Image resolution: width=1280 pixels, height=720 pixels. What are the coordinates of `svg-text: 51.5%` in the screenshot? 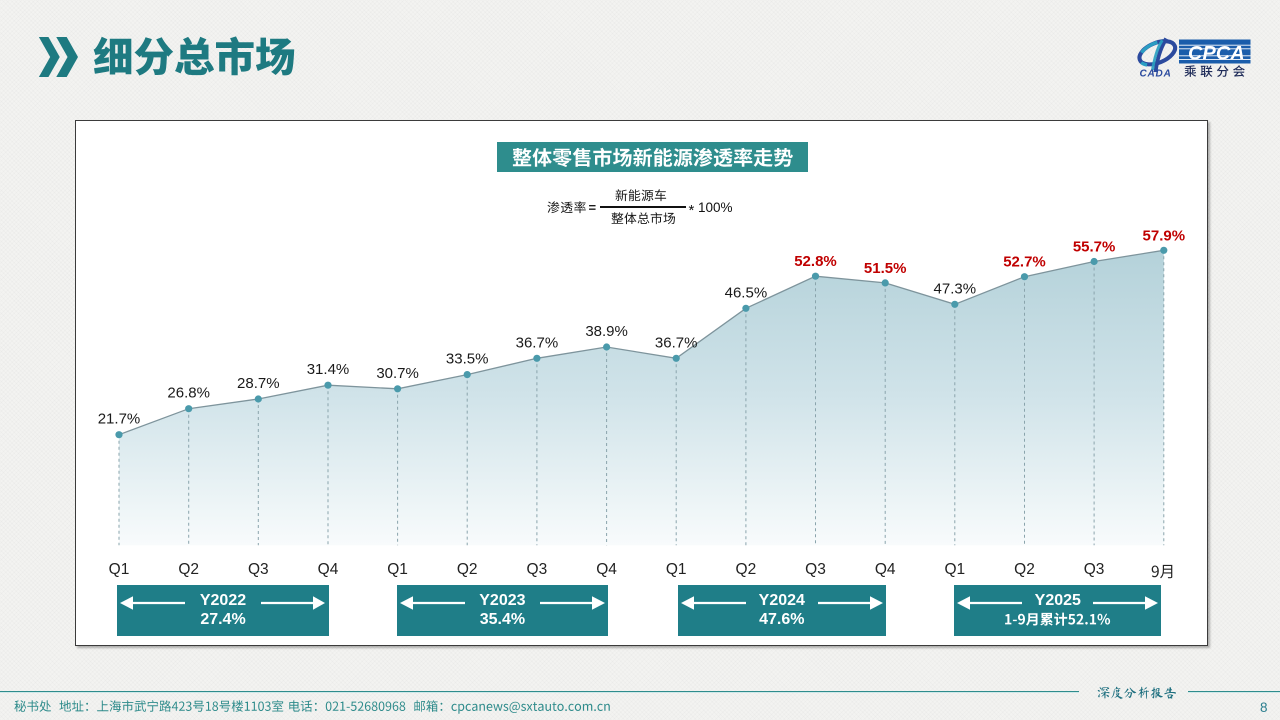 It's located at (885, 268).